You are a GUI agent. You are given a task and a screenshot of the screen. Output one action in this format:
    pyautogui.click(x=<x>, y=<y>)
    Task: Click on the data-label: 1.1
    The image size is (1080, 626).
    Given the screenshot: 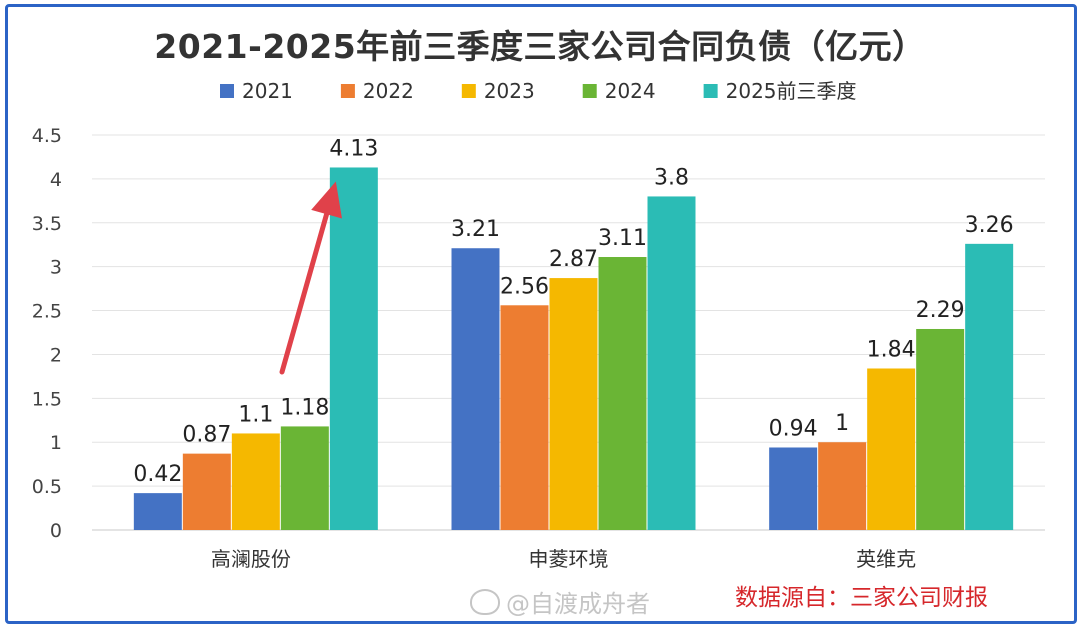 What is the action you would take?
    pyautogui.click(x=255, y=414)
    